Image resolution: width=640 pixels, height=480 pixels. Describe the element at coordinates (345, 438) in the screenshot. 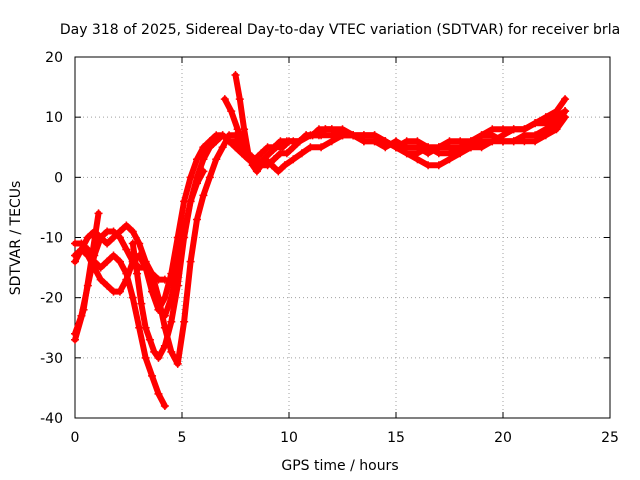

I see `x-tick-labels: 0 5 10 15 20 25` at that location.